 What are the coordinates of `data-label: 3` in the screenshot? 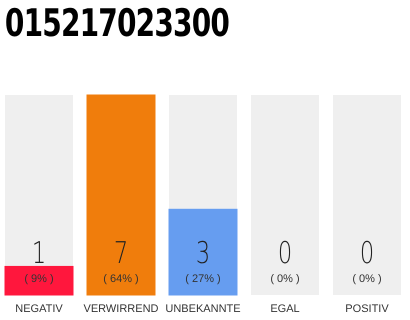 It's located at (203, 253).